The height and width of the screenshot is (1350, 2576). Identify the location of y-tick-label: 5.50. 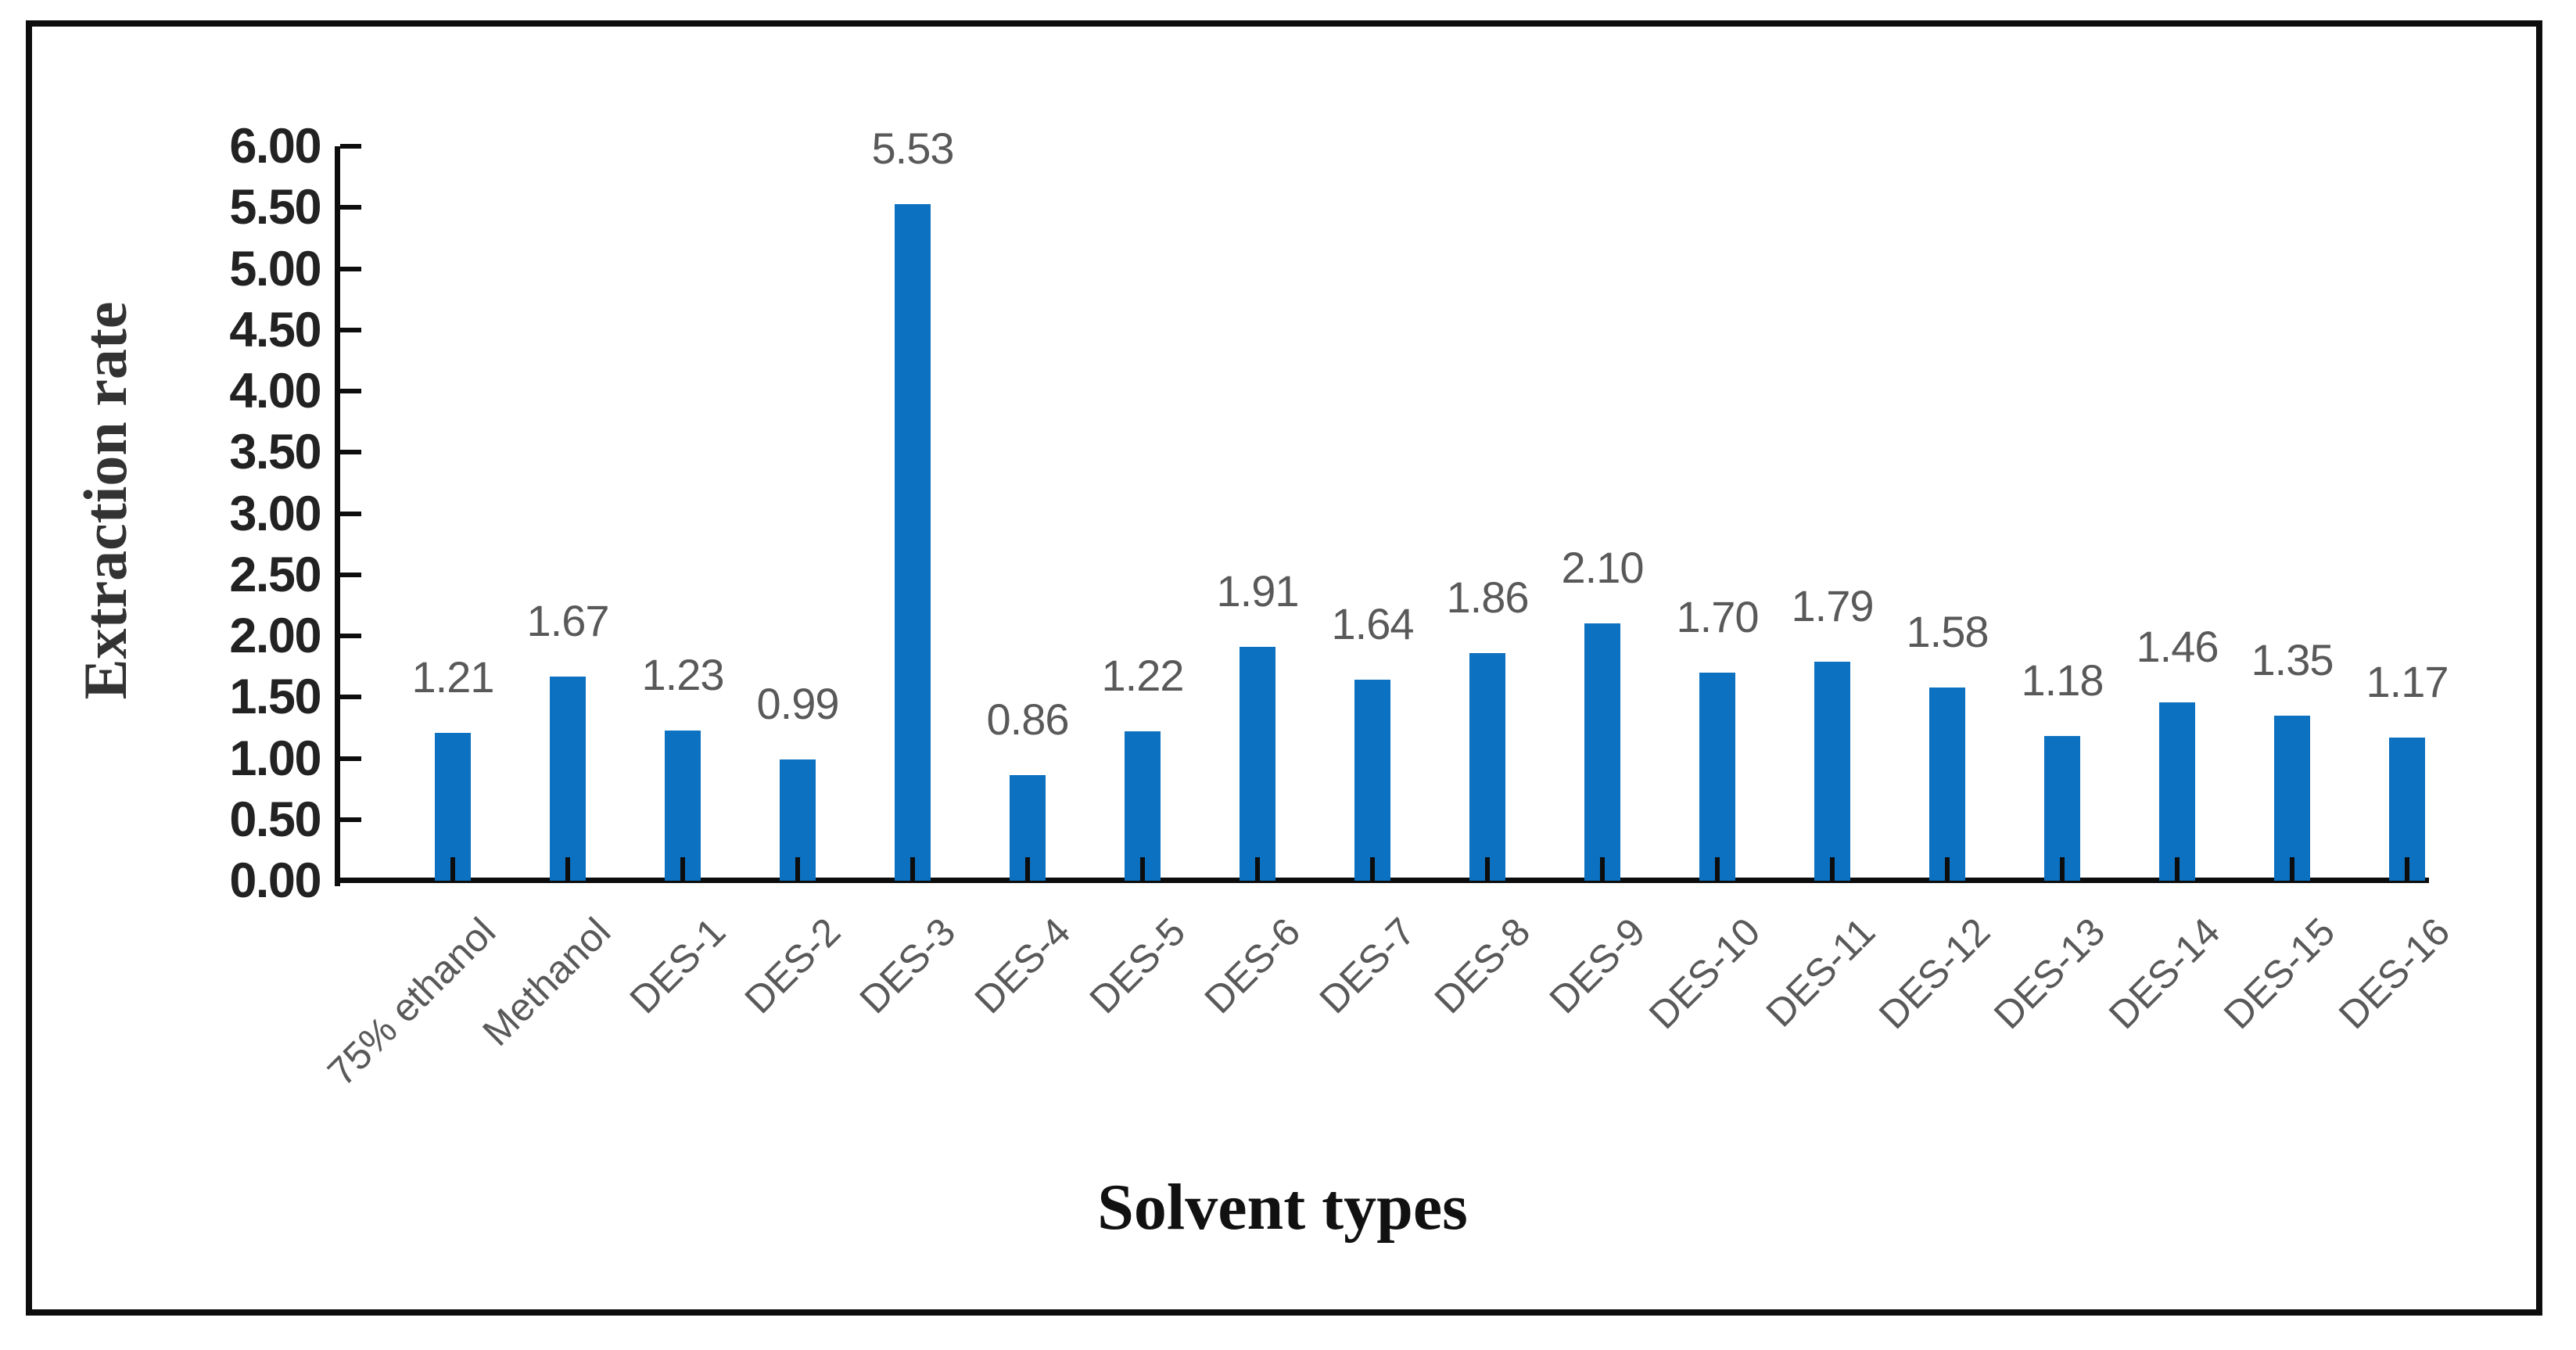
(275, 207).